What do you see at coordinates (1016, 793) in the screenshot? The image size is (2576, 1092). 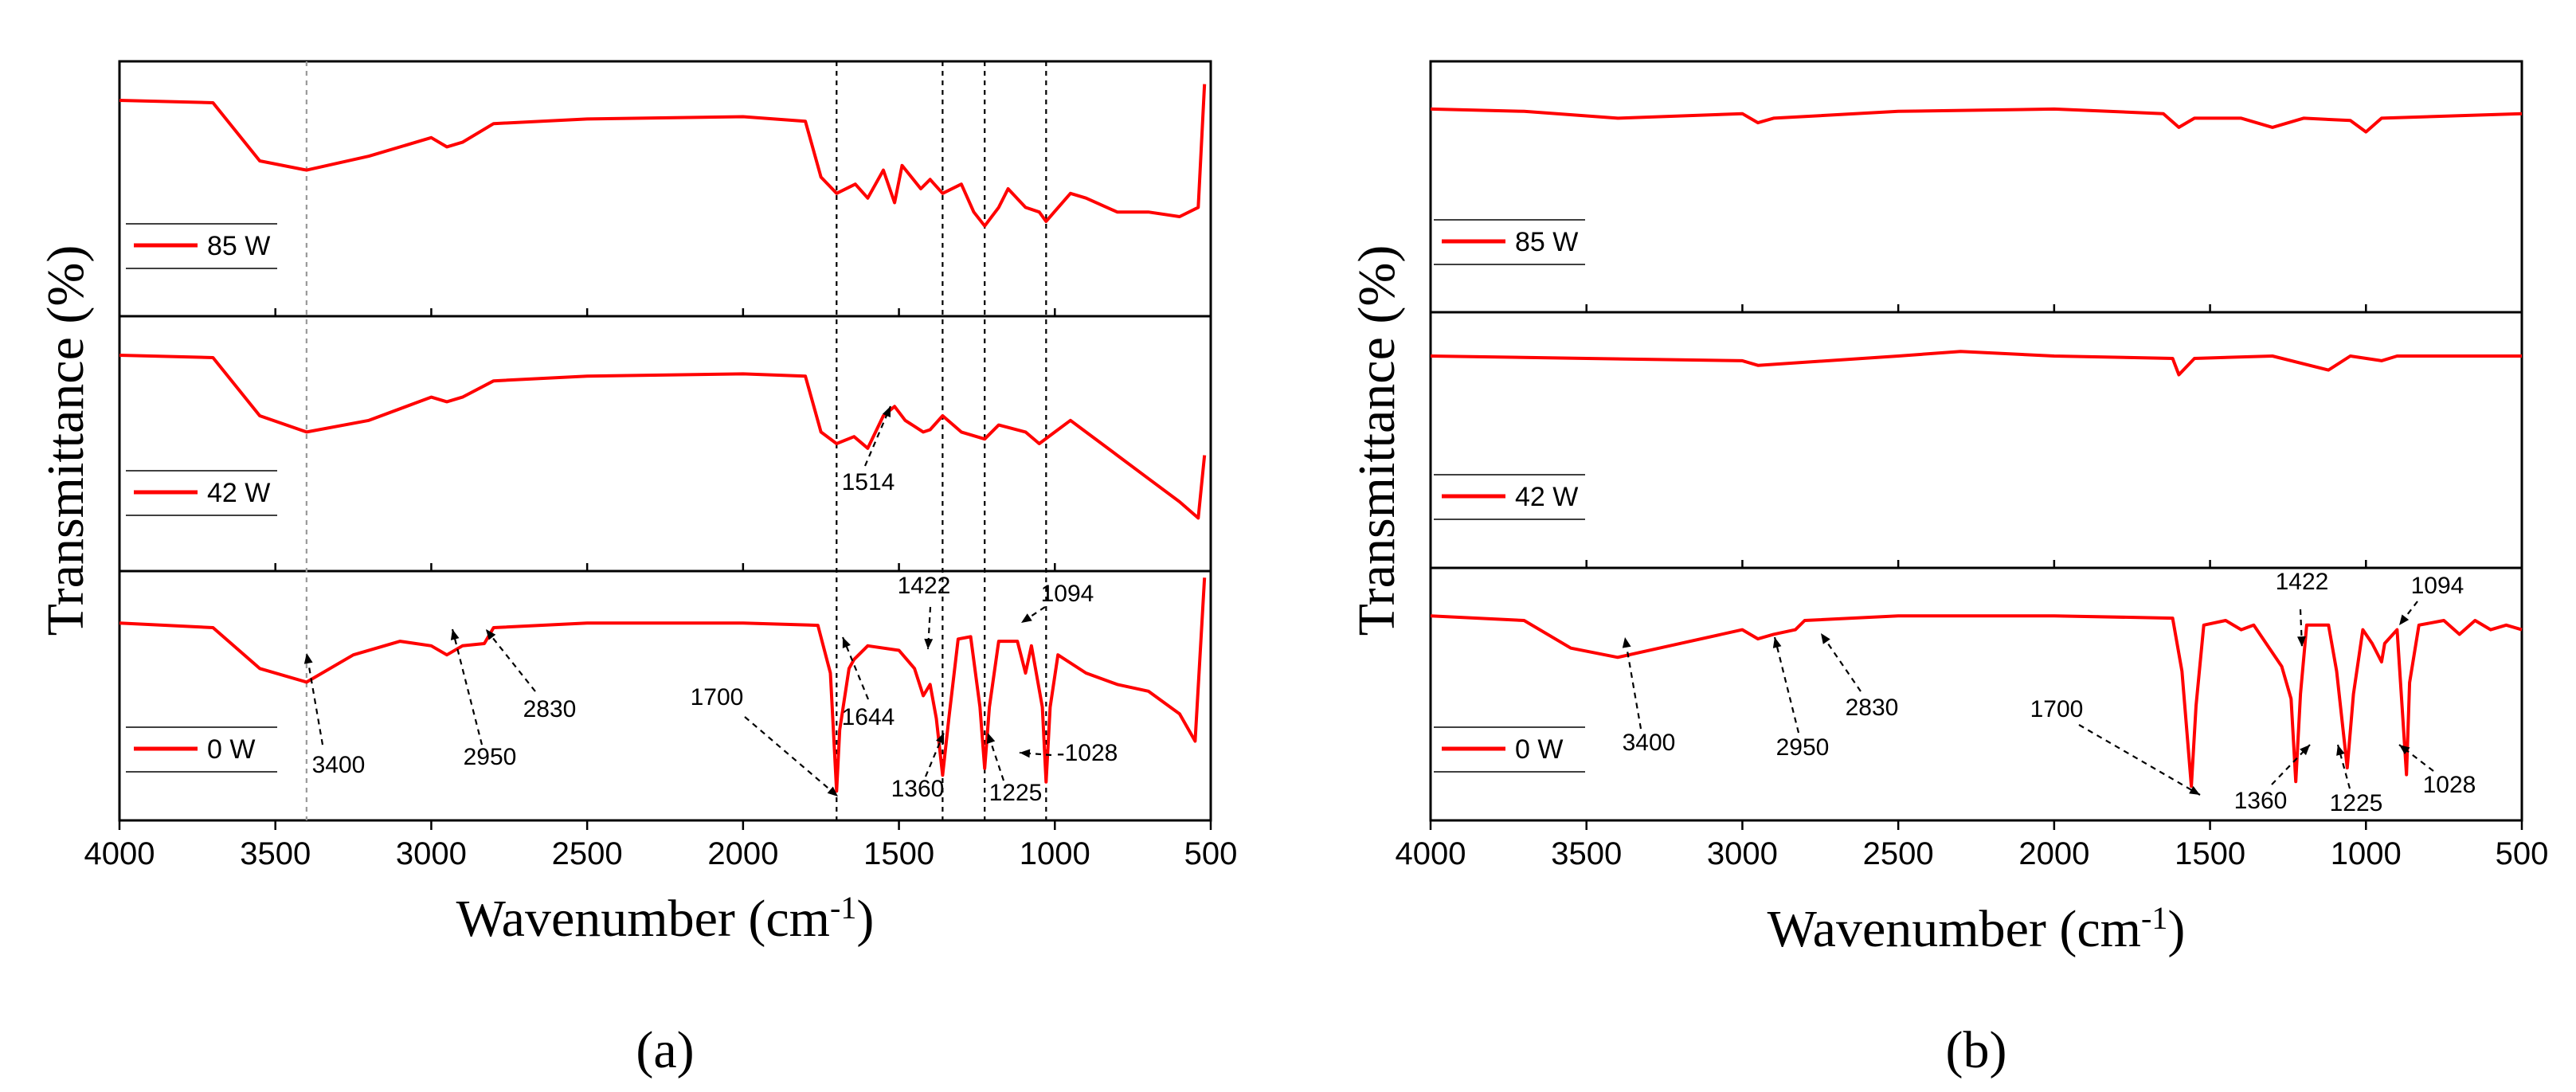 I see `panel-a-annotation: 1225` at bounding box center [1016, 793].